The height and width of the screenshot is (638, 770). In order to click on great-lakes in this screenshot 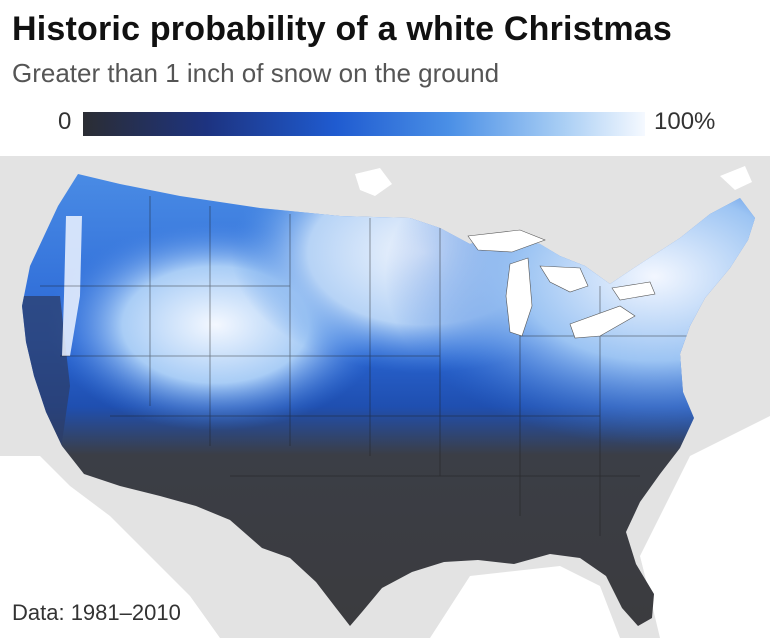, I will do `click(561, 284)`.